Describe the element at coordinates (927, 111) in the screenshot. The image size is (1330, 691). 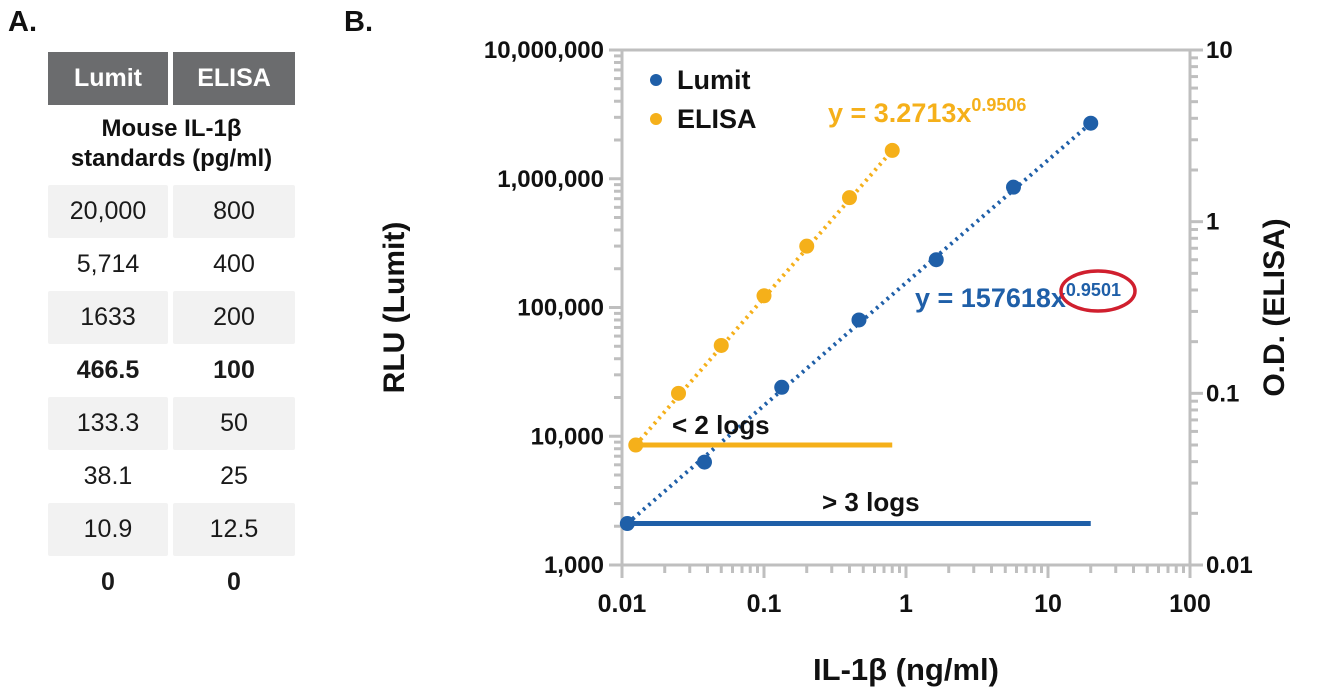
I see `elisa-equation: y = 3.2713x0.9506` at that location.